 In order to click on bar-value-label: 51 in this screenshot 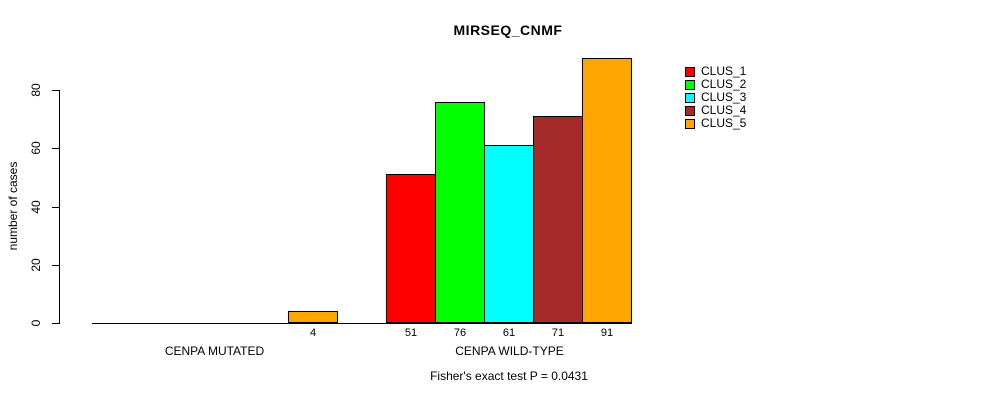, I will do `click(411, 333)`.